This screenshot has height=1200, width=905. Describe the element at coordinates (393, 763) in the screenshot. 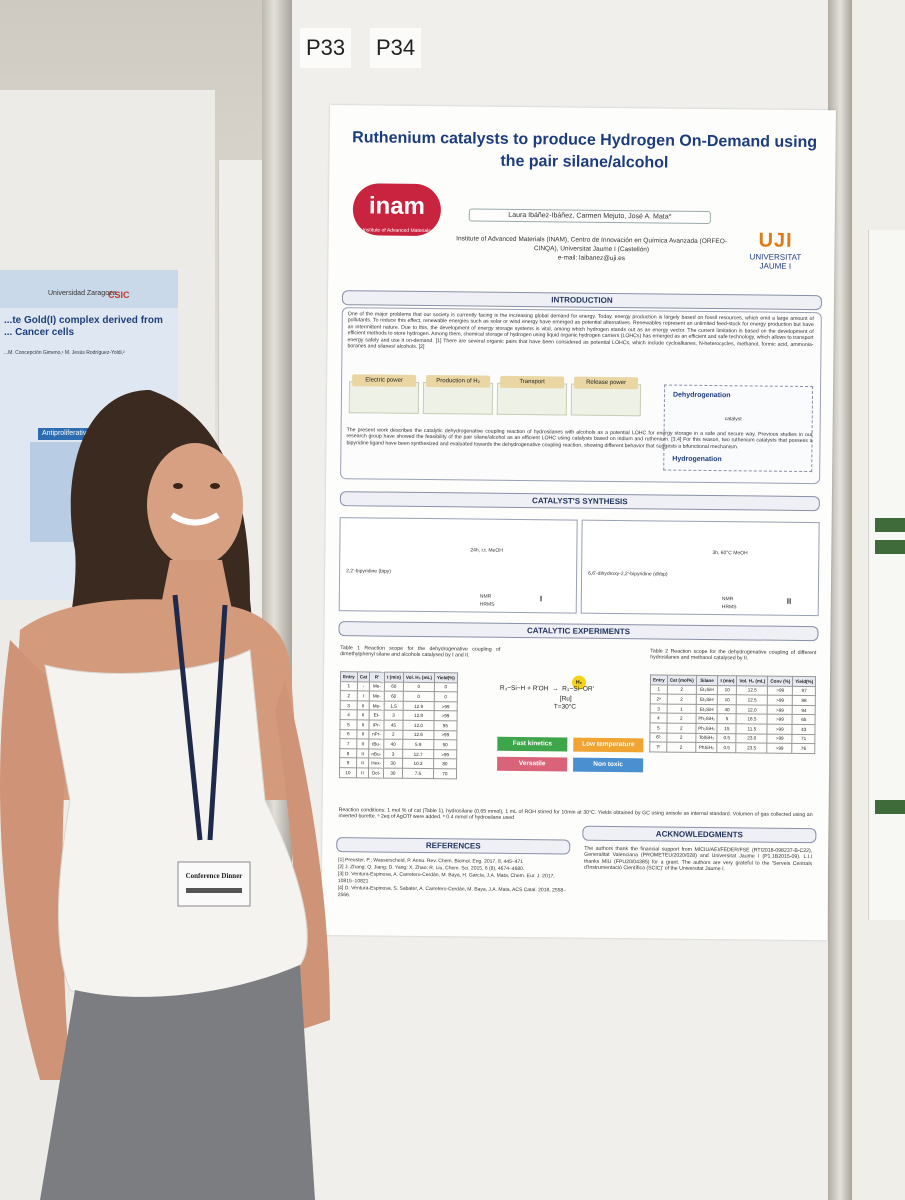

I see `table-cell: 30` at that location.